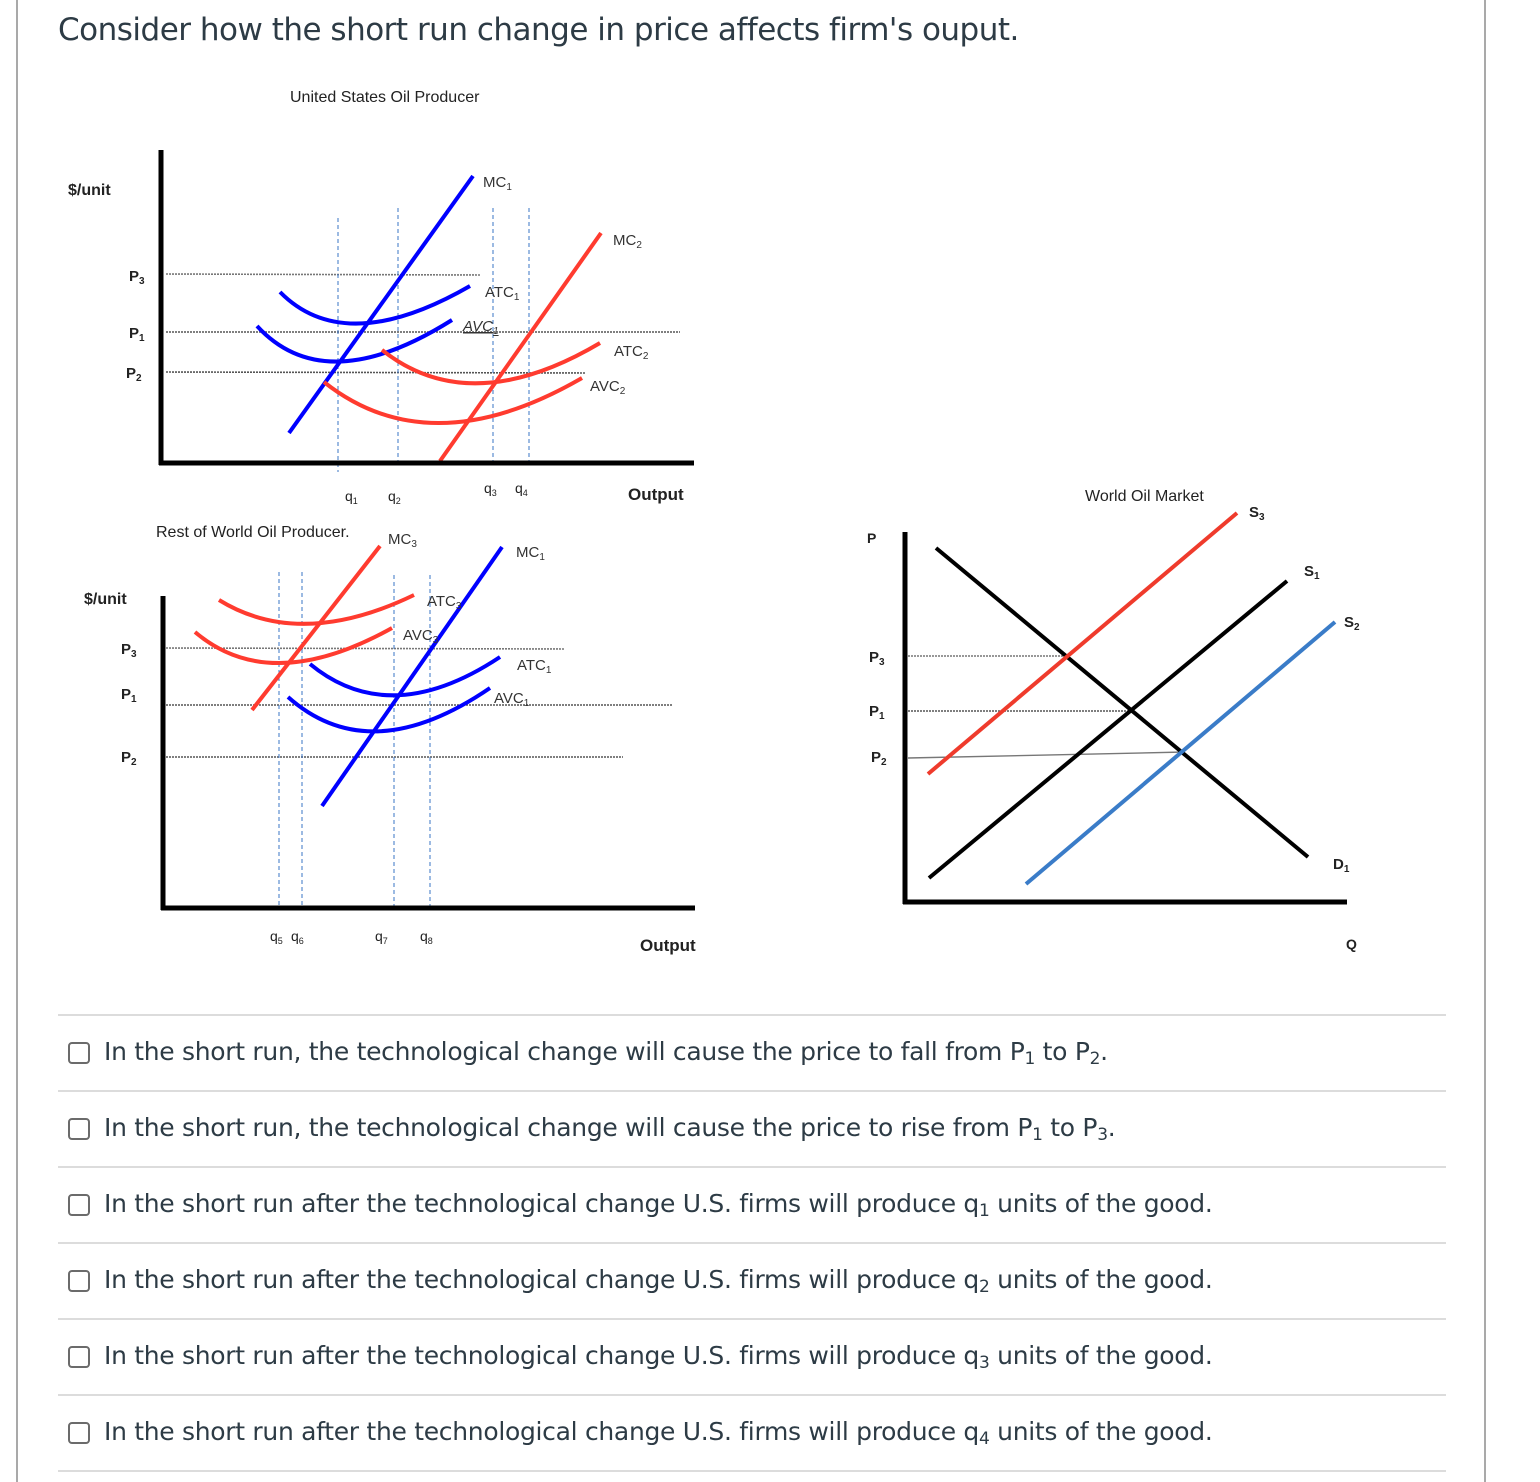  Describe the element at coordinates (627, 241) in the screenshot. I see `us-mc2-label: MC2` at that location.